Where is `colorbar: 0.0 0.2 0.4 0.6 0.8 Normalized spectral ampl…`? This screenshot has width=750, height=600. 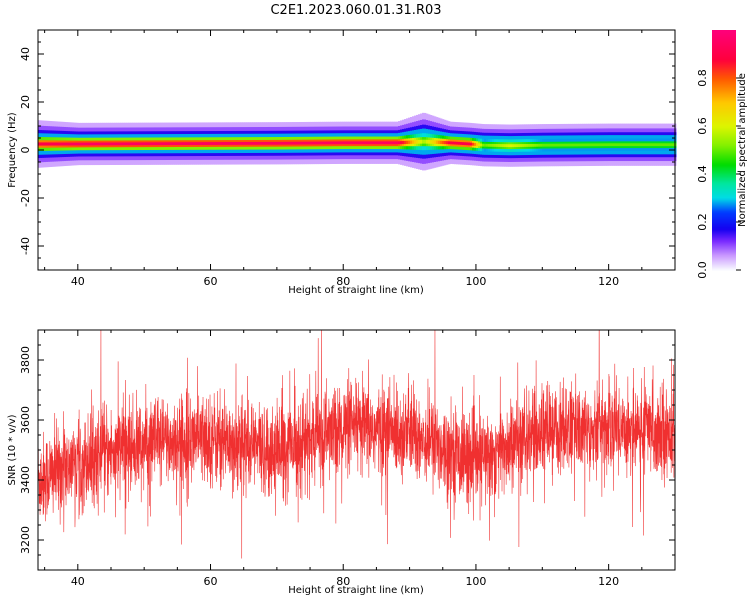
colorbar: 0.0 0.2 0.4 0.6 0.8 Normalized spectral ampl… is located at coordinates (722, 154).